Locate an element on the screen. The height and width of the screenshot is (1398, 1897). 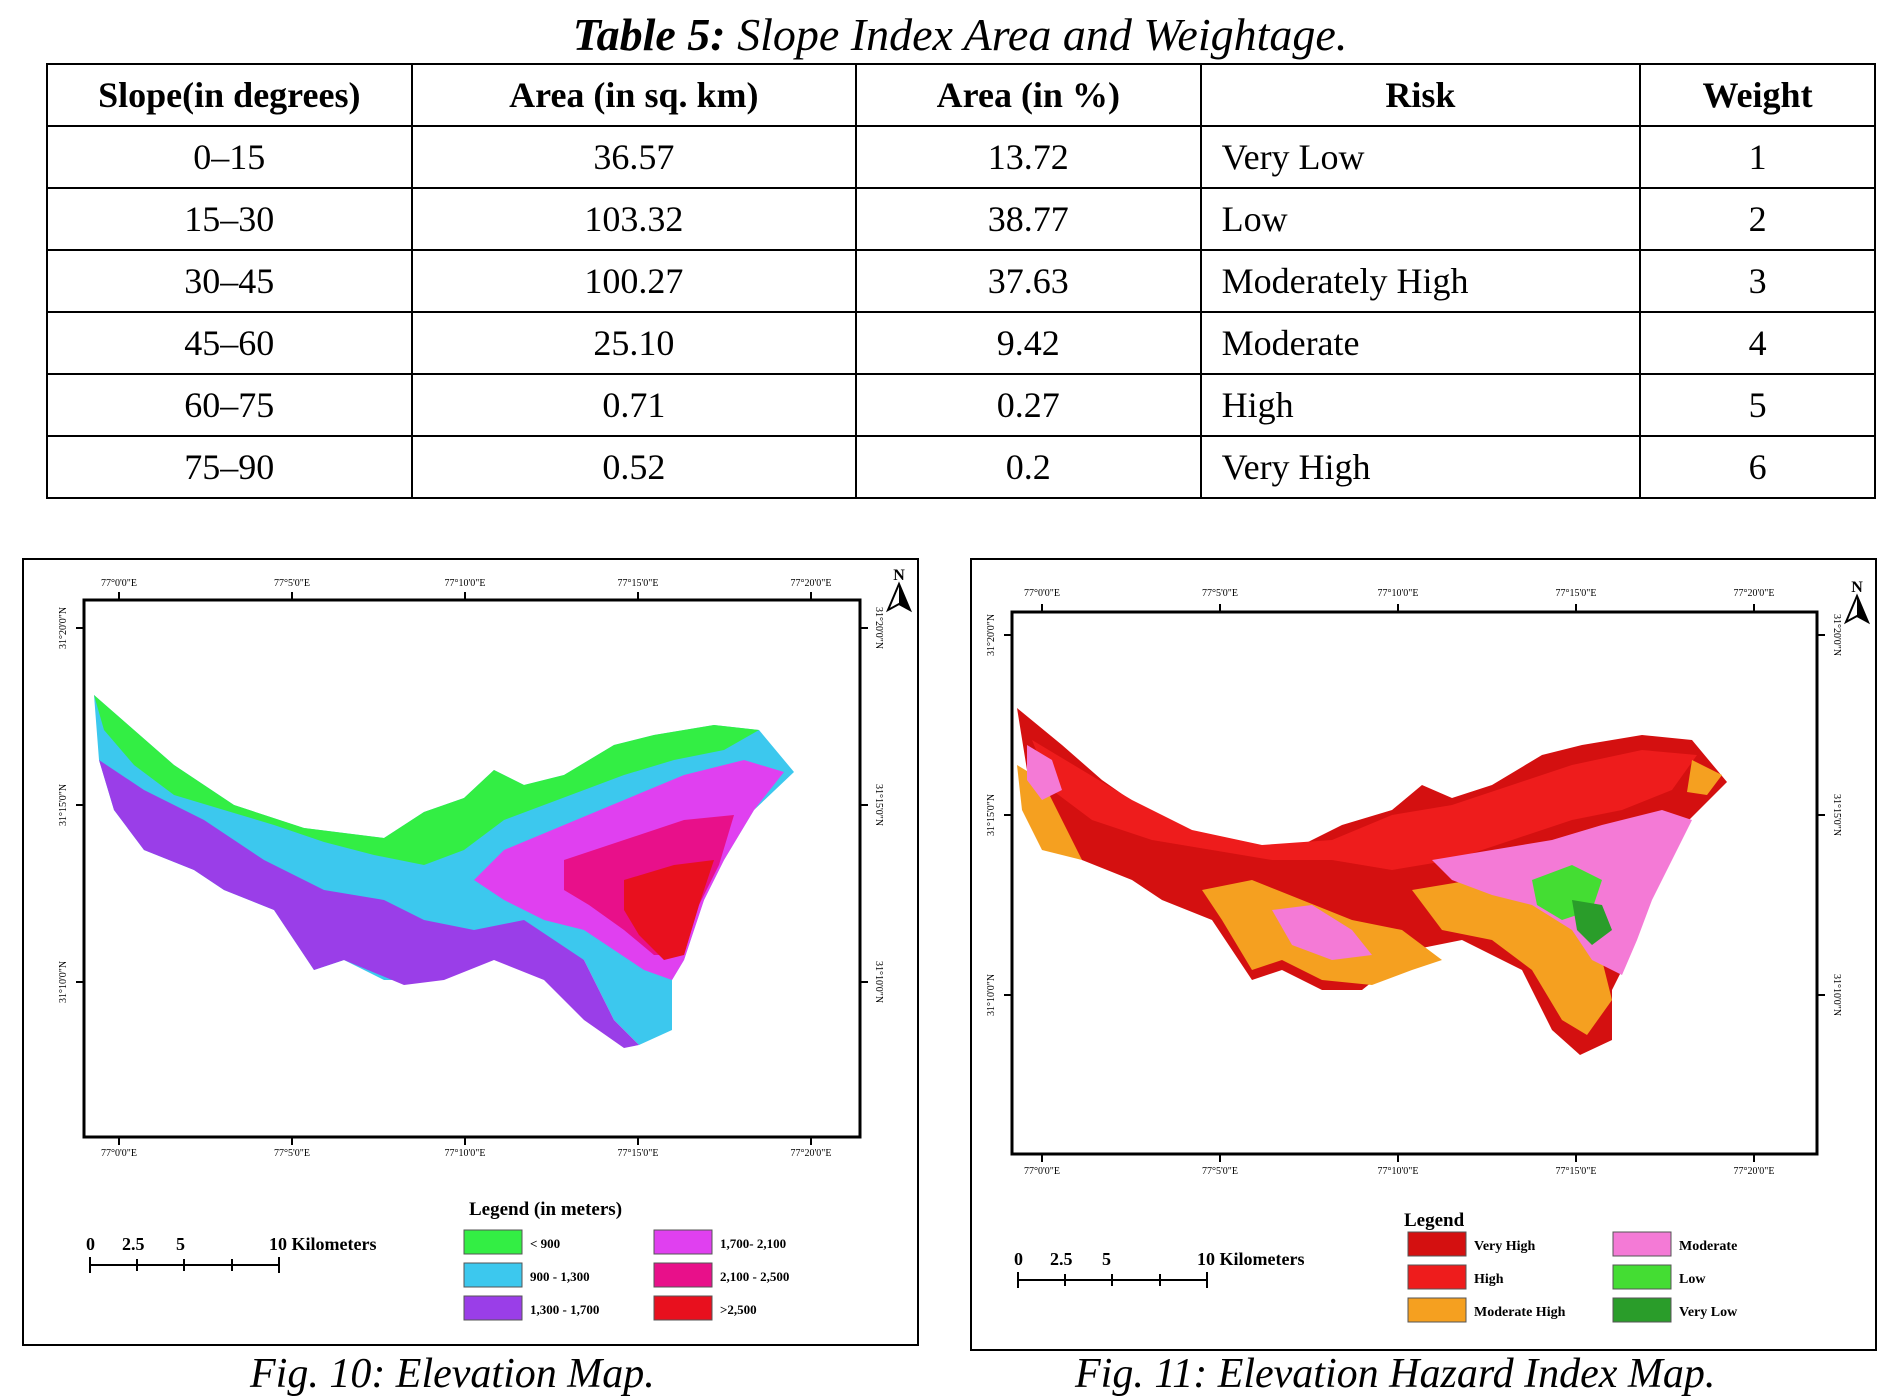
table-cell: 100.27 is located at coordinates (634, 281).